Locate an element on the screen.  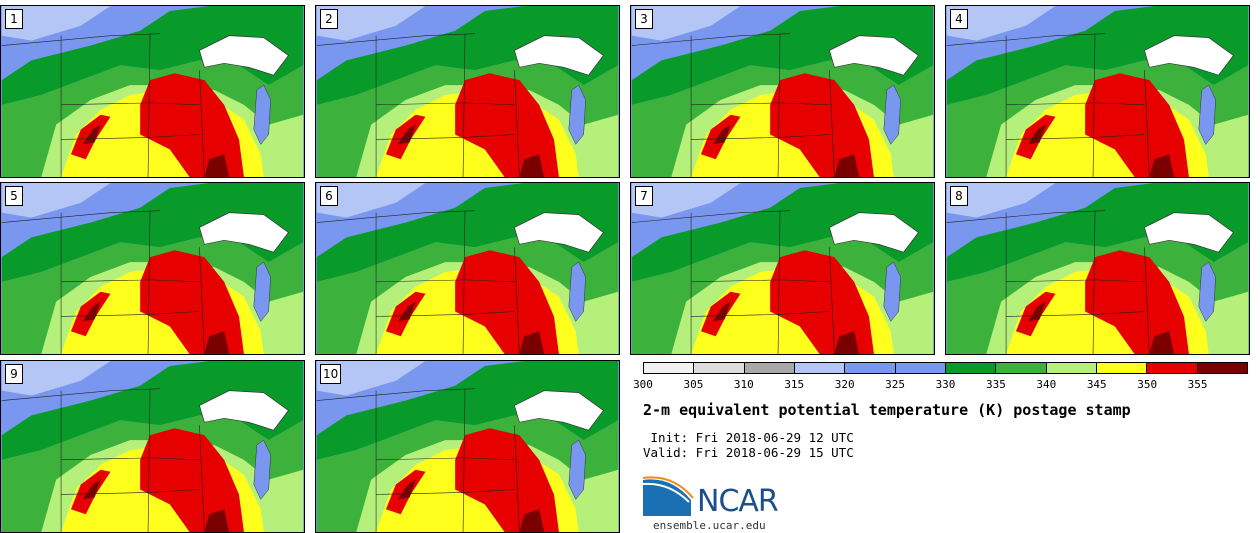
colorbar-tick-label: 355 is located at coordinates (1197, 384).